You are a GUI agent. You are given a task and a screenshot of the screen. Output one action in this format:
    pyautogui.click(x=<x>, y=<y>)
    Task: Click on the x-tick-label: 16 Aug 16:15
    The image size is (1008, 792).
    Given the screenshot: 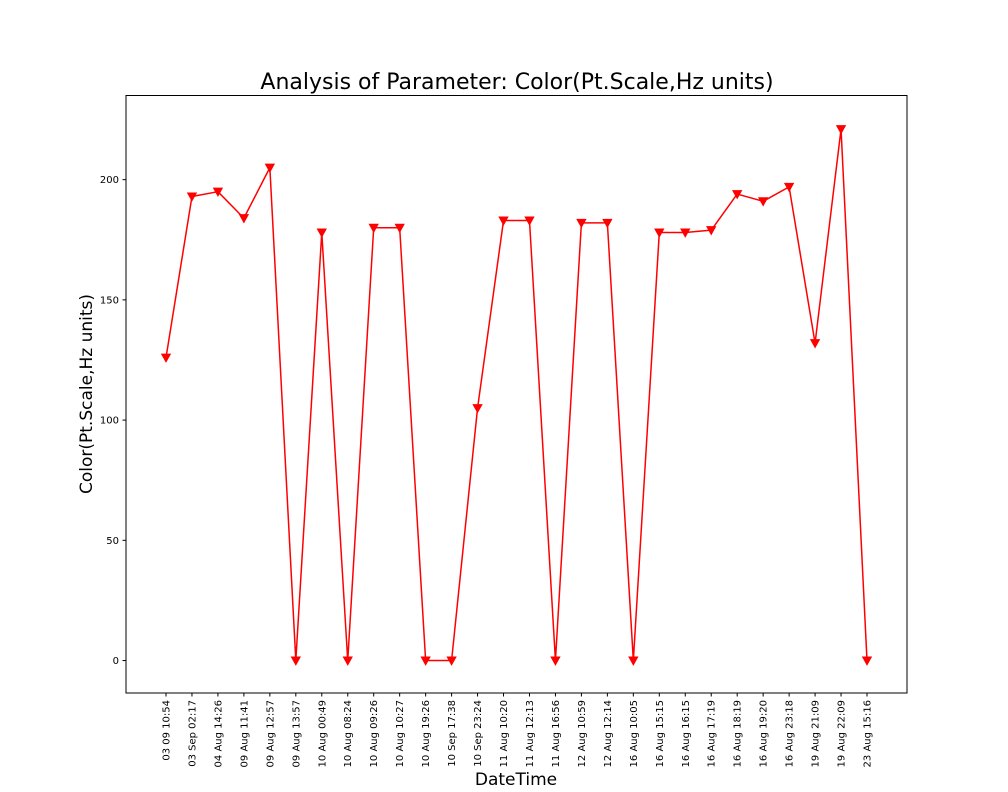 What is the action you would take?
    pyautogui.click(x=686, y=733)
    